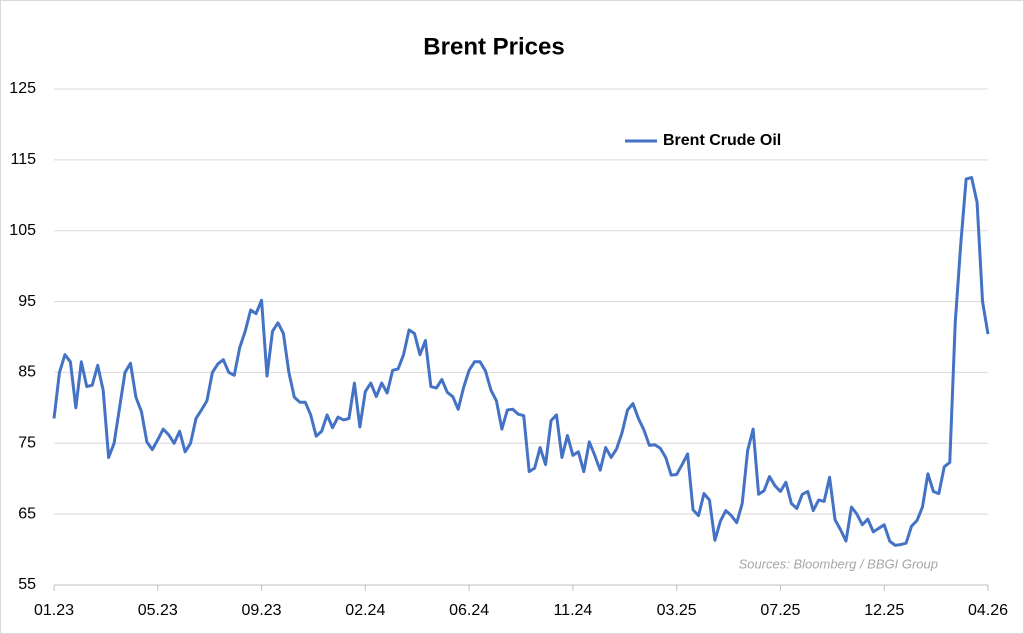 This screenshot has width=1024, height=634. I want to click on x-tick-label: 05.23, so click(158, 610).